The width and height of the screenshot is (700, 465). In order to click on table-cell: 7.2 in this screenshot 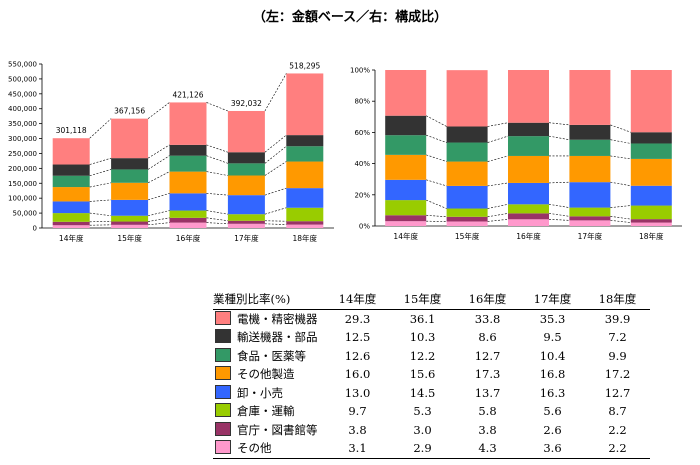, I will do `click(617, 337)`.